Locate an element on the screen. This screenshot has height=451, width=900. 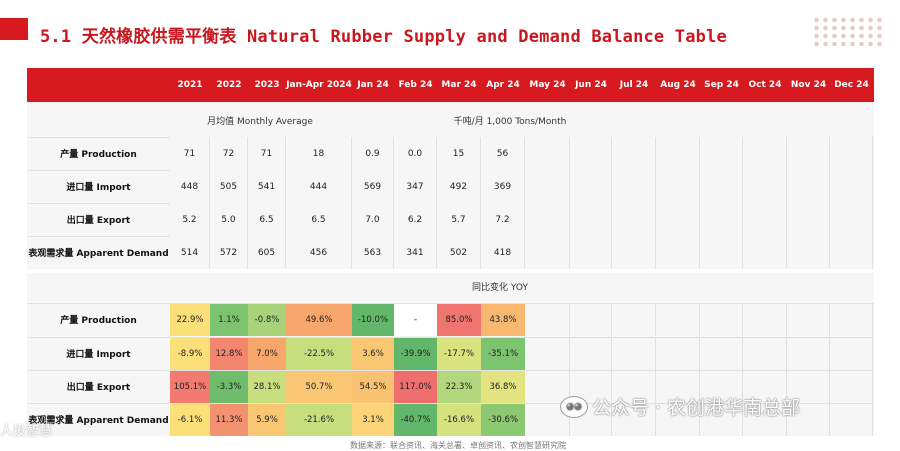
yoy-cell: -0.8% is located at coordinates (267, 320).